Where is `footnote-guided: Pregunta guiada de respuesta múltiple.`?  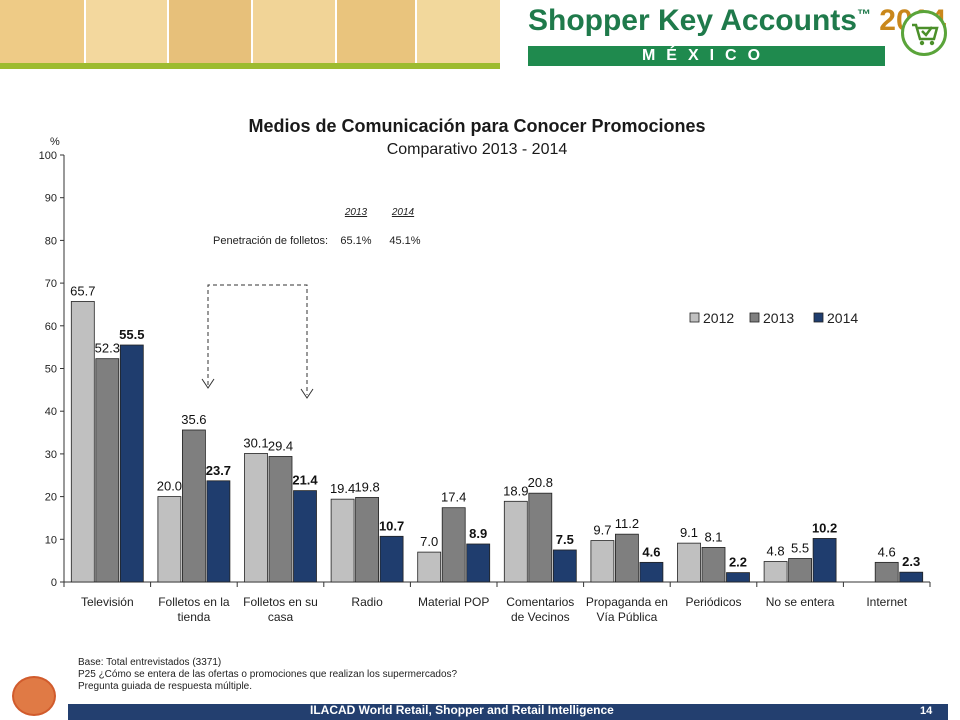
footnote-guided: Pregunta guiada de respuesta múltiple. is located at coordinates (165, 686).